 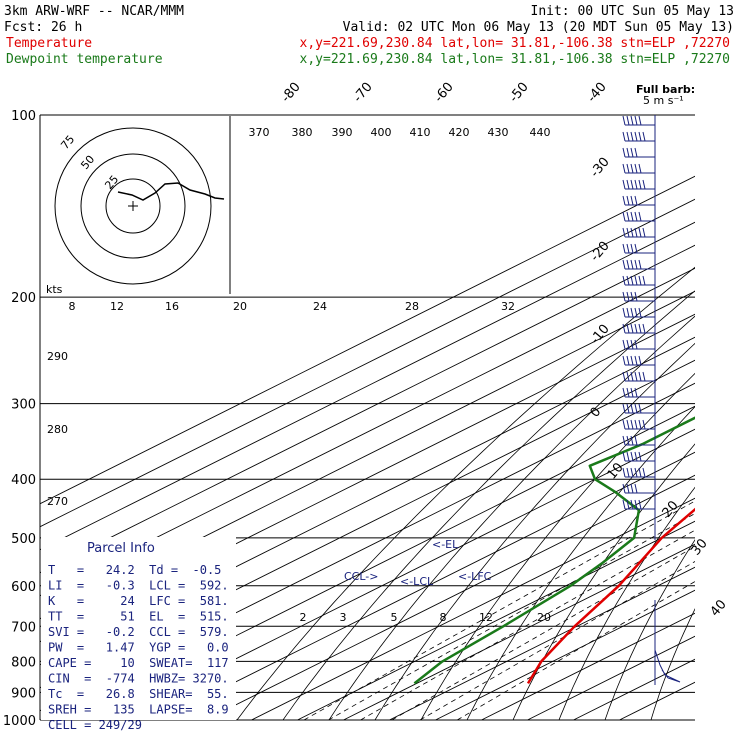 What do you see at coordinates (57, 429) in the screenshot?
I see `dry-adiabat-label: 280` at bounding box center [57, 429].